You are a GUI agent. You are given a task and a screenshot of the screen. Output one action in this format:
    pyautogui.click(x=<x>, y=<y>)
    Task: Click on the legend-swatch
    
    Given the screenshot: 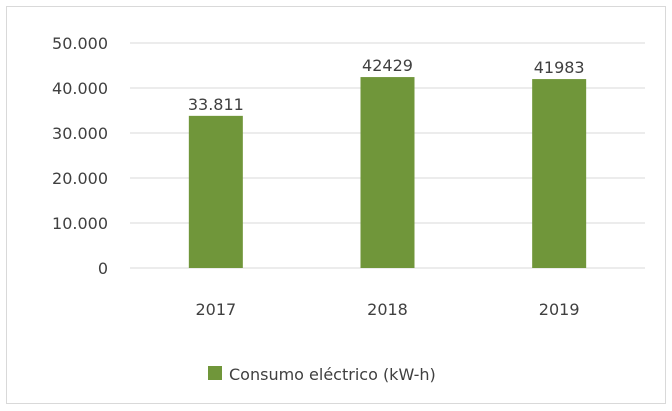 What is the action you would take?
    pyautogui.click(x=215, y=373)
    